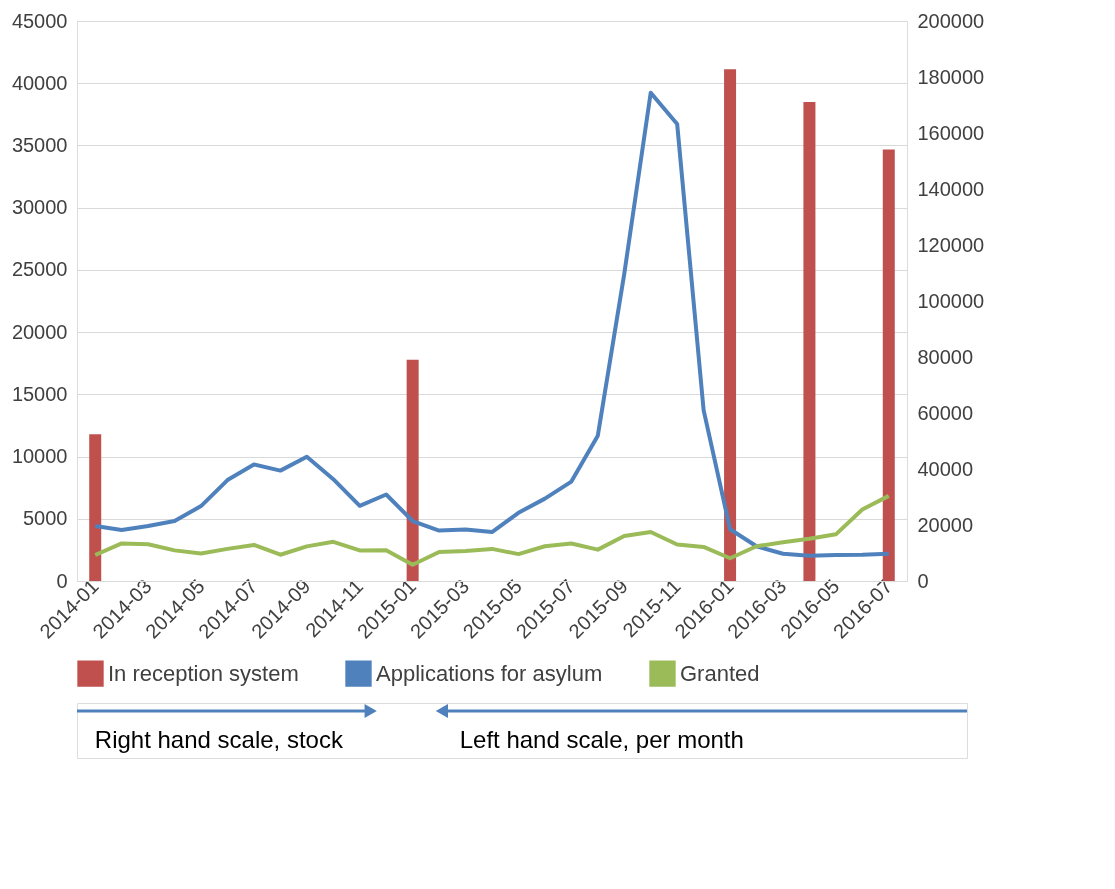 The height and width of the screenshot is (889, 1115). I want to click on y2-tick-label: 120000, so click(951, 244).